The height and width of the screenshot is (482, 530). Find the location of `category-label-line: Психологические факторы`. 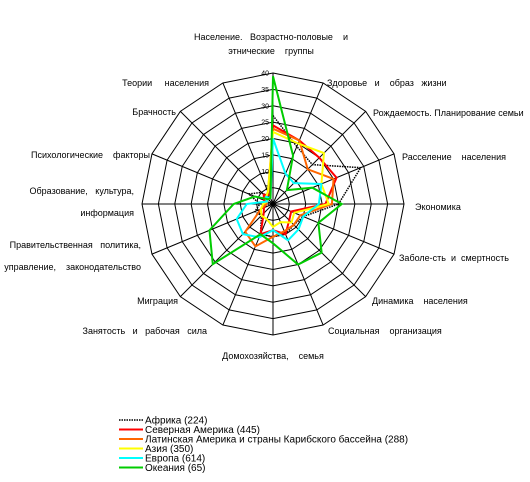

category-label-line: Психологические факторы is located at coordinates (90, 155).